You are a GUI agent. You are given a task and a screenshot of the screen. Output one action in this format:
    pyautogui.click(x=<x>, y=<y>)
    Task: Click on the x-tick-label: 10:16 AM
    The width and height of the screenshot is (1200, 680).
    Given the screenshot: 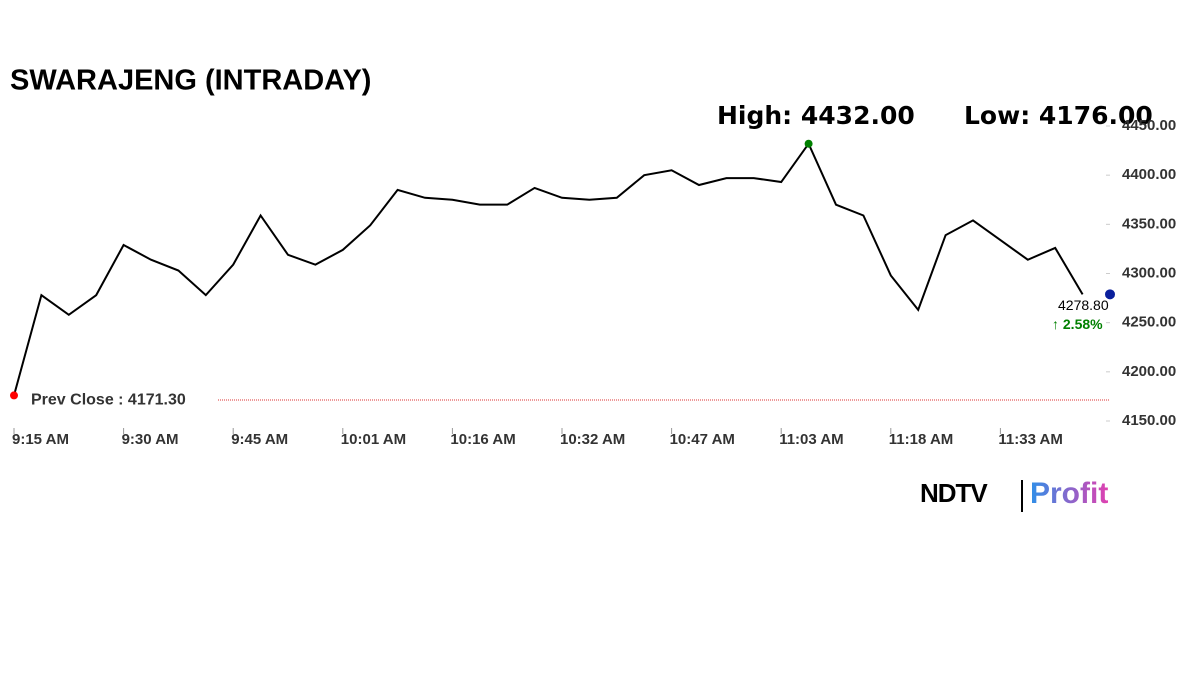 What is the action you would take?
    pyautogui.click(x=482, y=439)
    